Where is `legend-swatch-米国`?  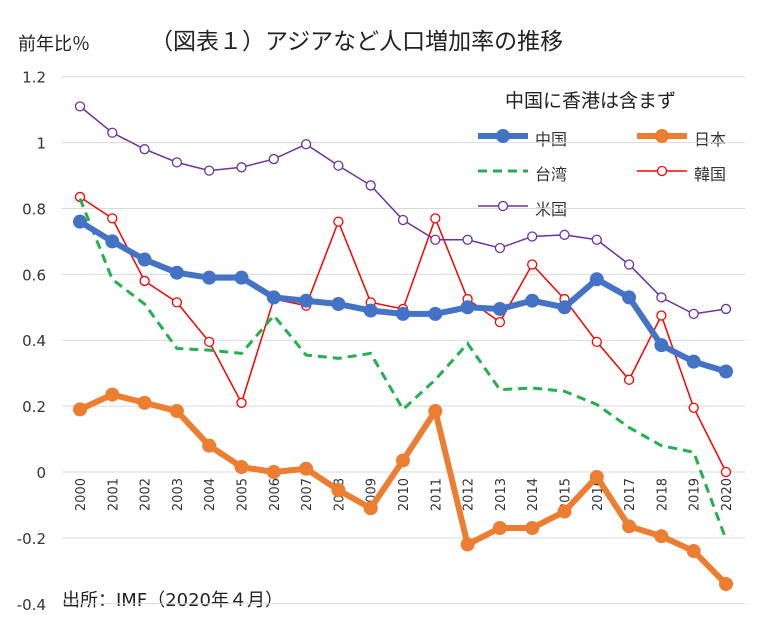 legend-swatch-米国 is located at coordinates (503, 206).